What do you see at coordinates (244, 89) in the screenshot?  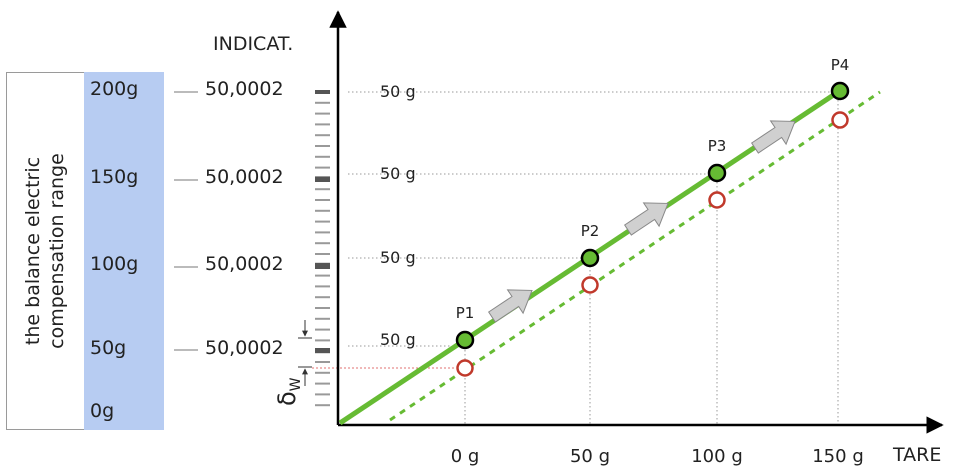 I see `indication-value-200: 50,0002` at bounding box center [244, 89].